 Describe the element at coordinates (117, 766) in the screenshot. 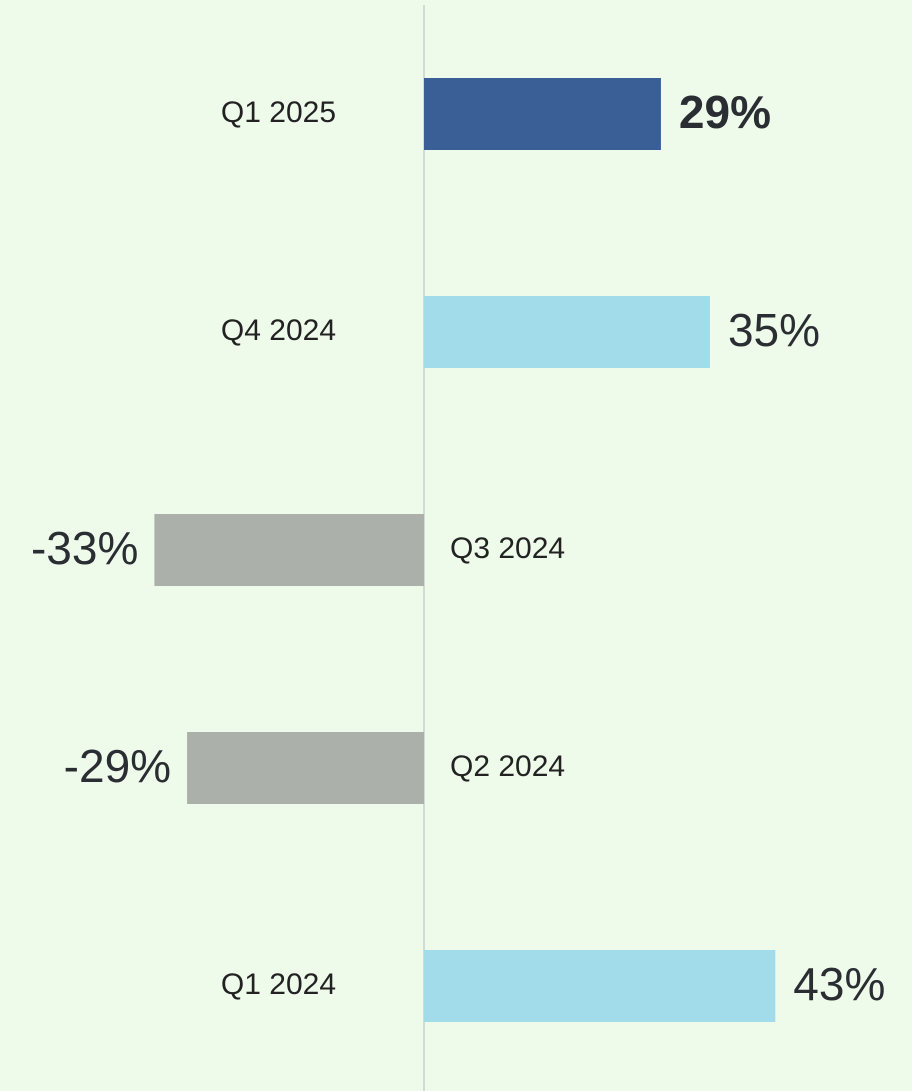

I see `value-label: -29%` at that location.